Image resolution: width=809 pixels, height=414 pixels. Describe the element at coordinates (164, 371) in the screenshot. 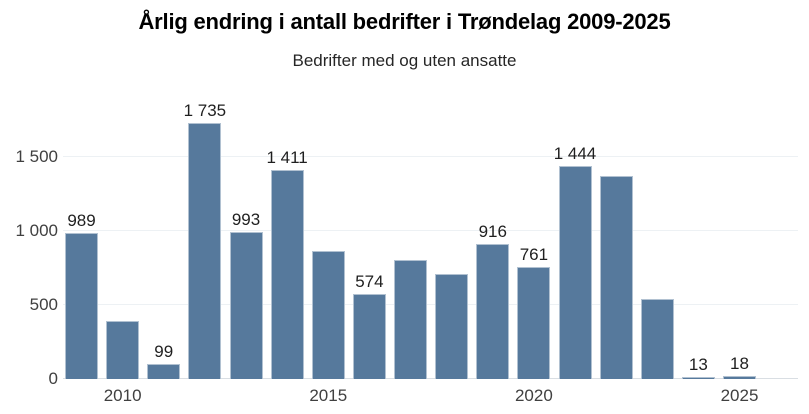

I see `bar-2011` at that location.